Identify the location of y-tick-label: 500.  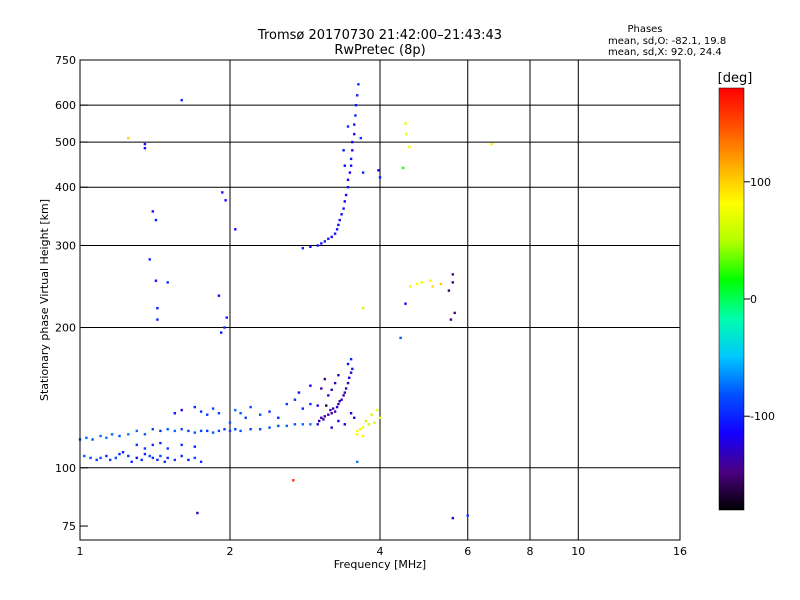
(65, 142).